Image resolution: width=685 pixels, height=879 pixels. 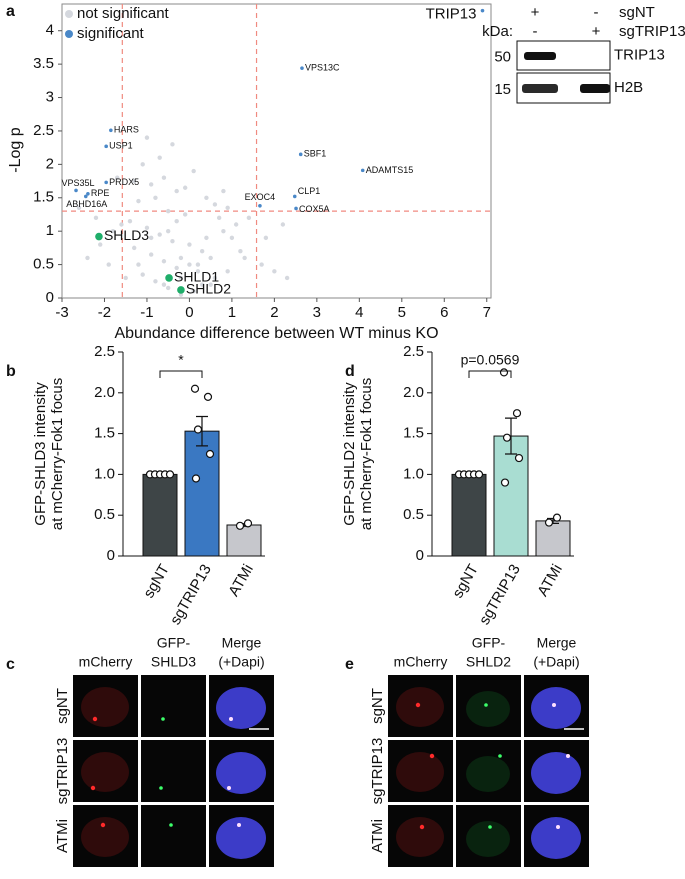 I want to click on point-label: ADAMTS15, so click(x=390, y=170).